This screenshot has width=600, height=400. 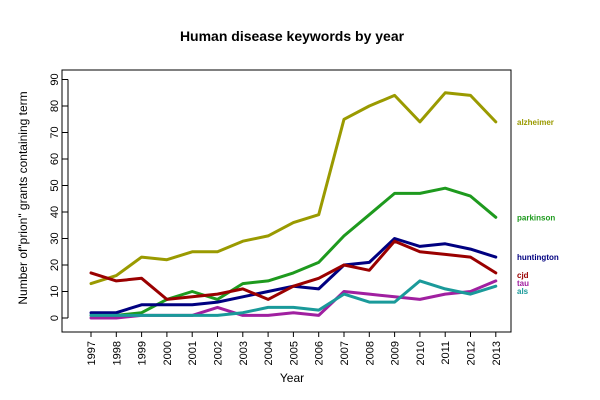 I want to click on x-tick-label: 2003, so click(x=244, y=353).